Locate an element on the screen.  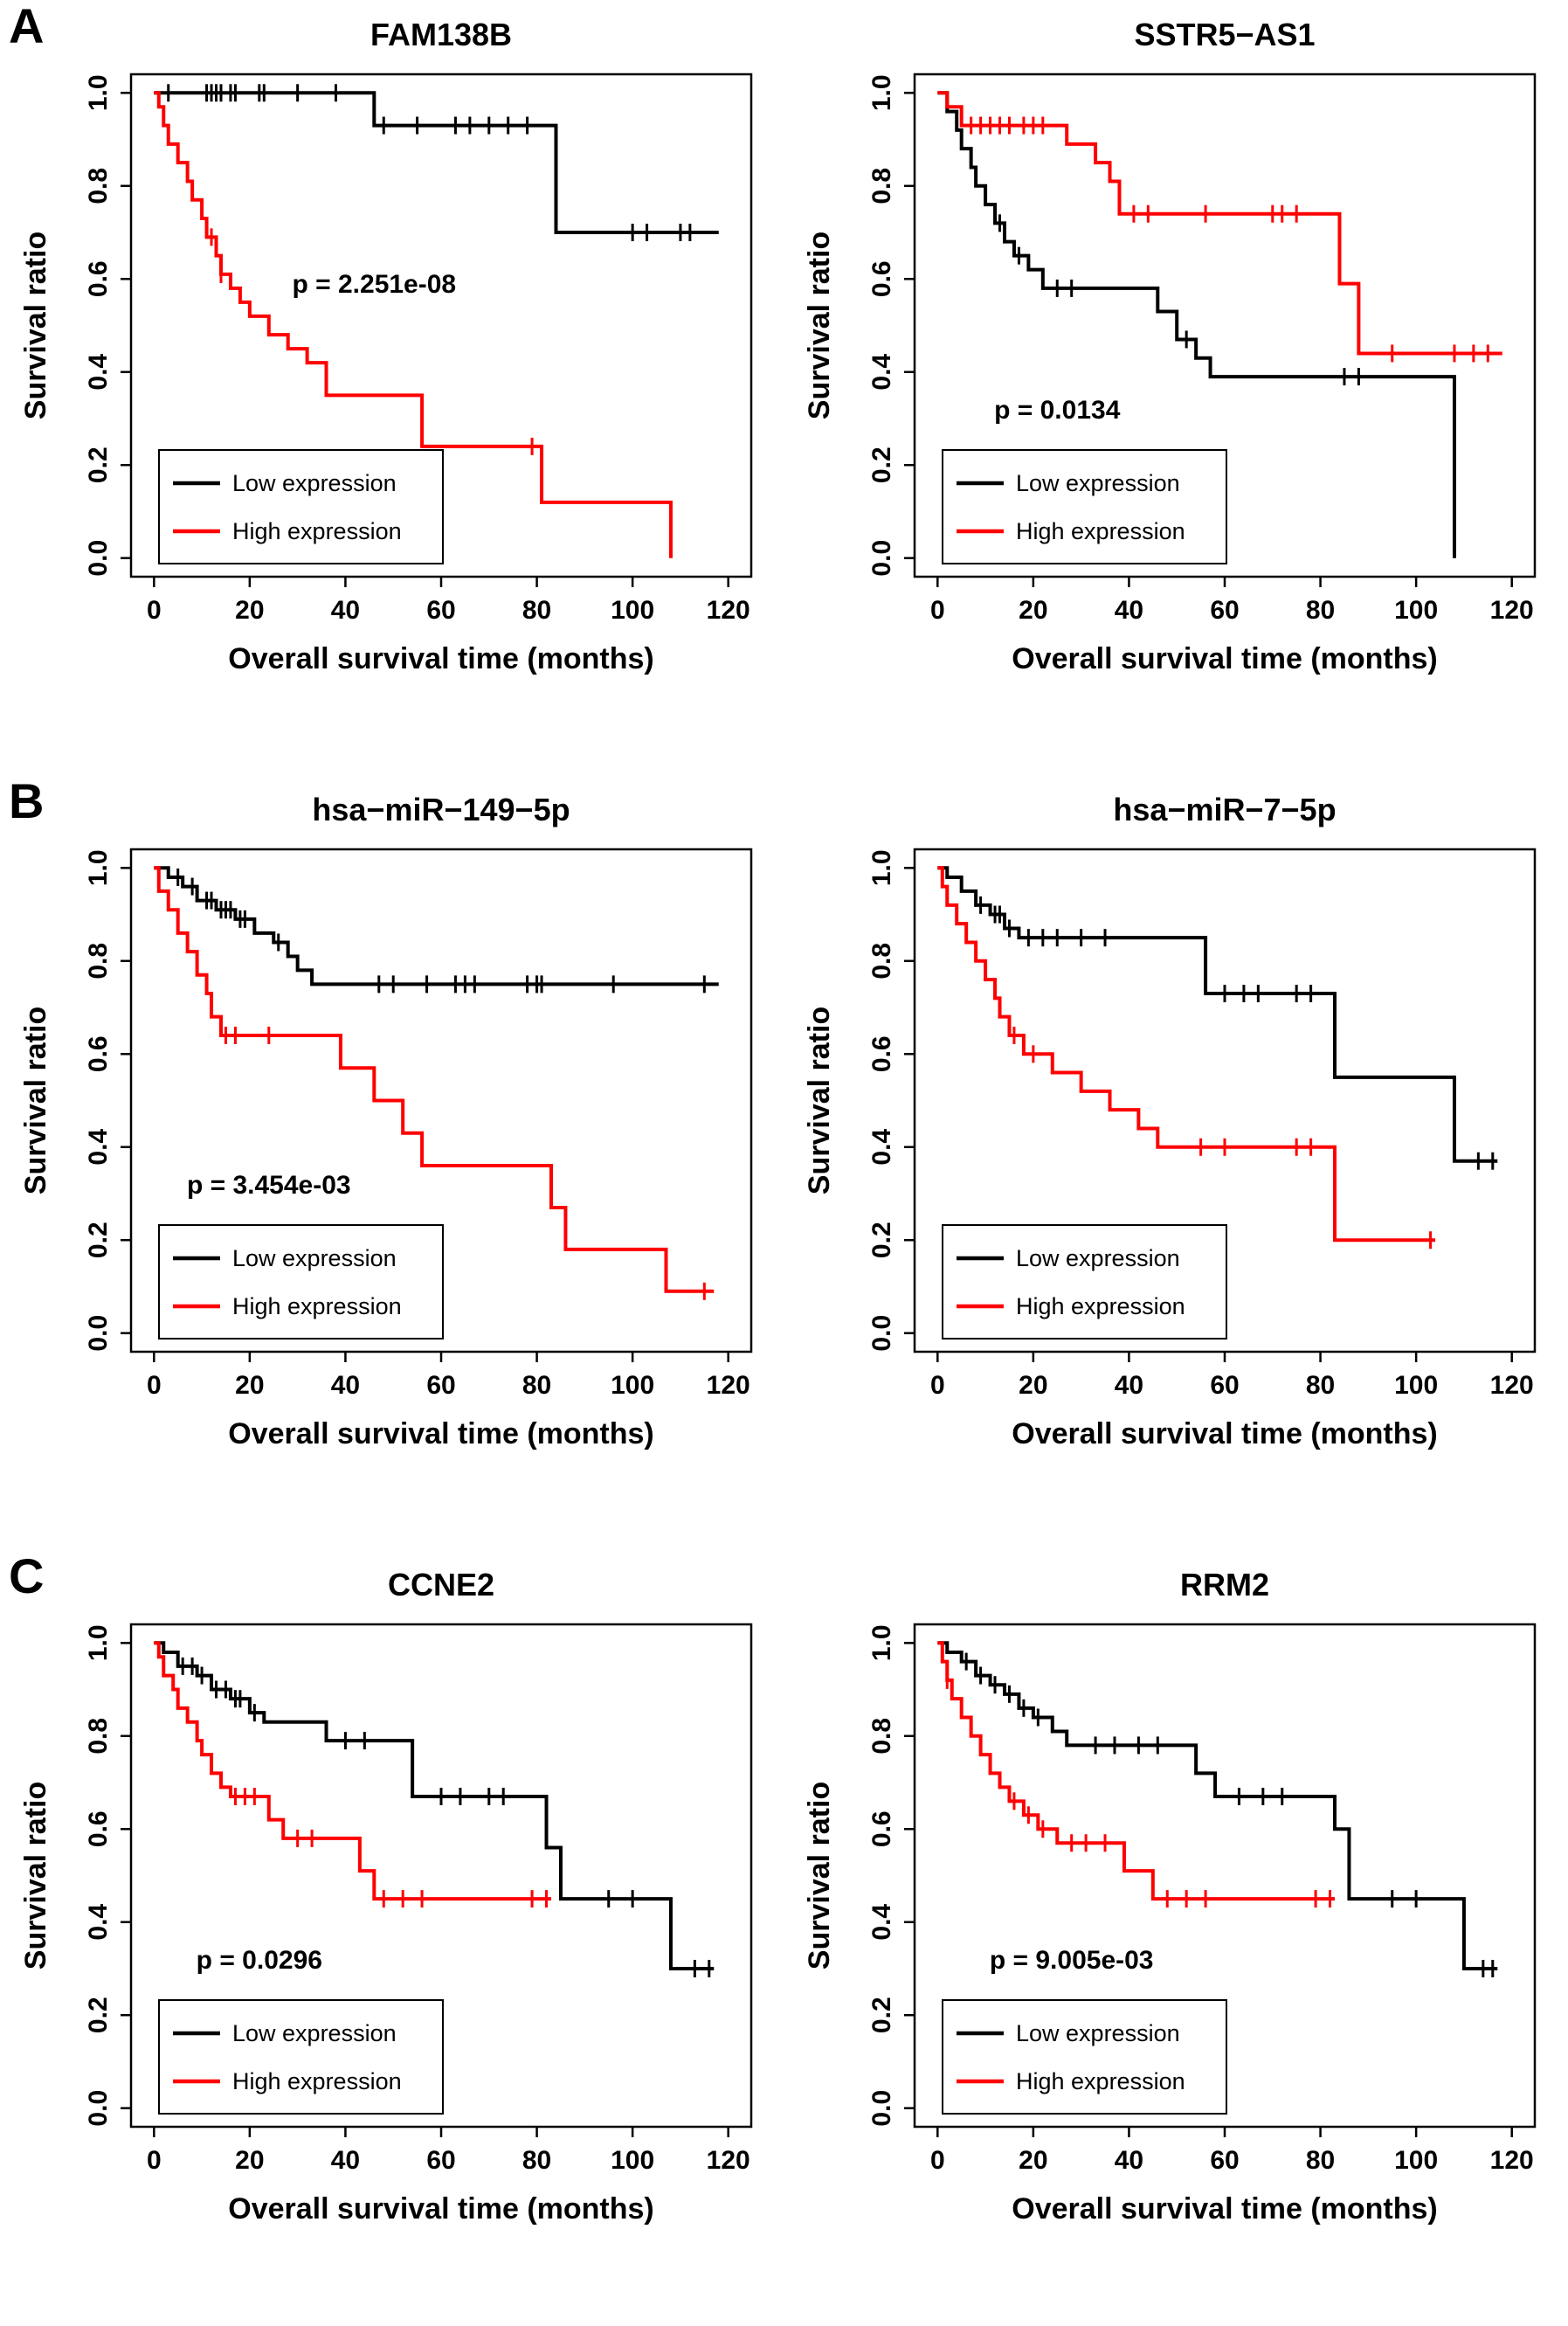
plot-title: hsa−miR−7−5p is located at coordinates (1224, 809).